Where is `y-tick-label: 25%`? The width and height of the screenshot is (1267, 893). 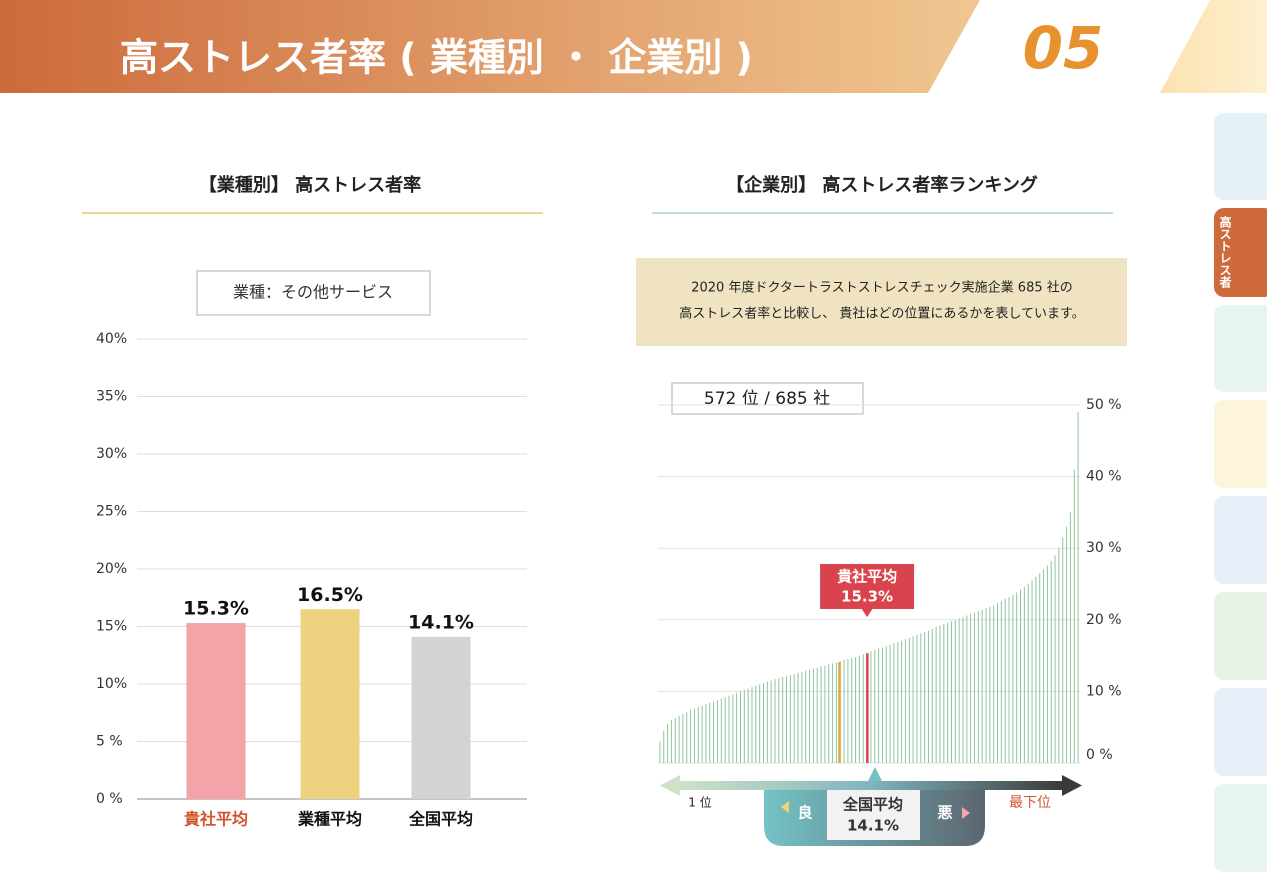 y-tick-label: 25% is located at coordinates (111, 512).